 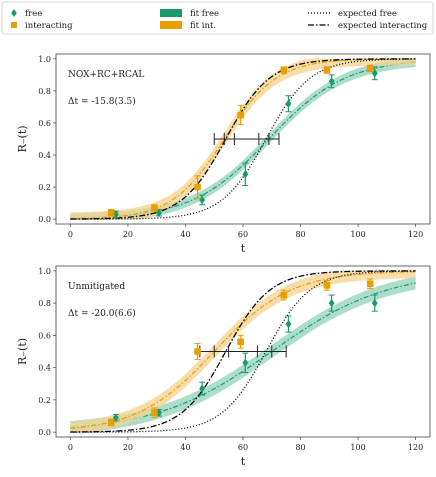 I want to click on legend-label: interacting, so click(x=49, y=26).